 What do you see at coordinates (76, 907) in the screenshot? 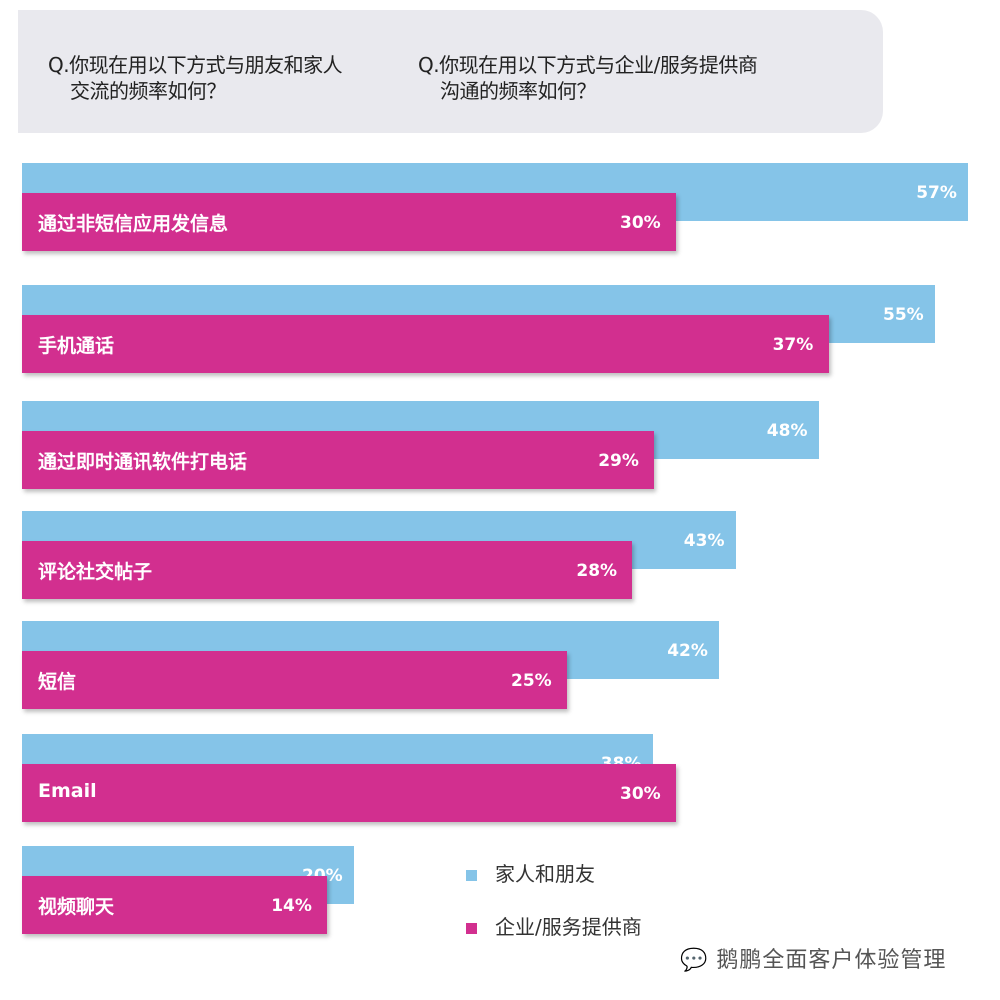
I see `category-label: 视频聊天` at bounding box center [76, 907].